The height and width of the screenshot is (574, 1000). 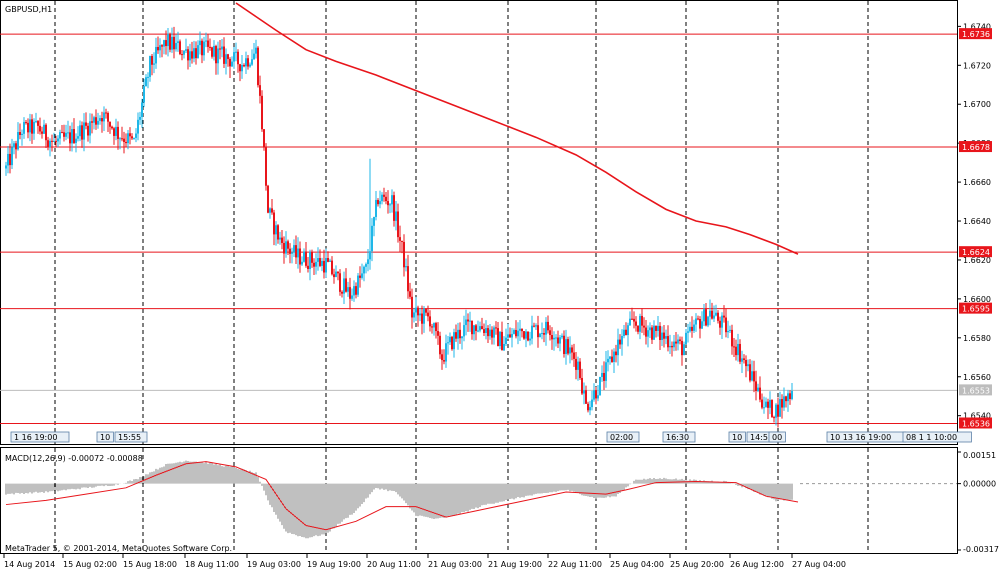 I want to click on trade-marker-label: 1 16 19:00, so click(x=35, y=437).